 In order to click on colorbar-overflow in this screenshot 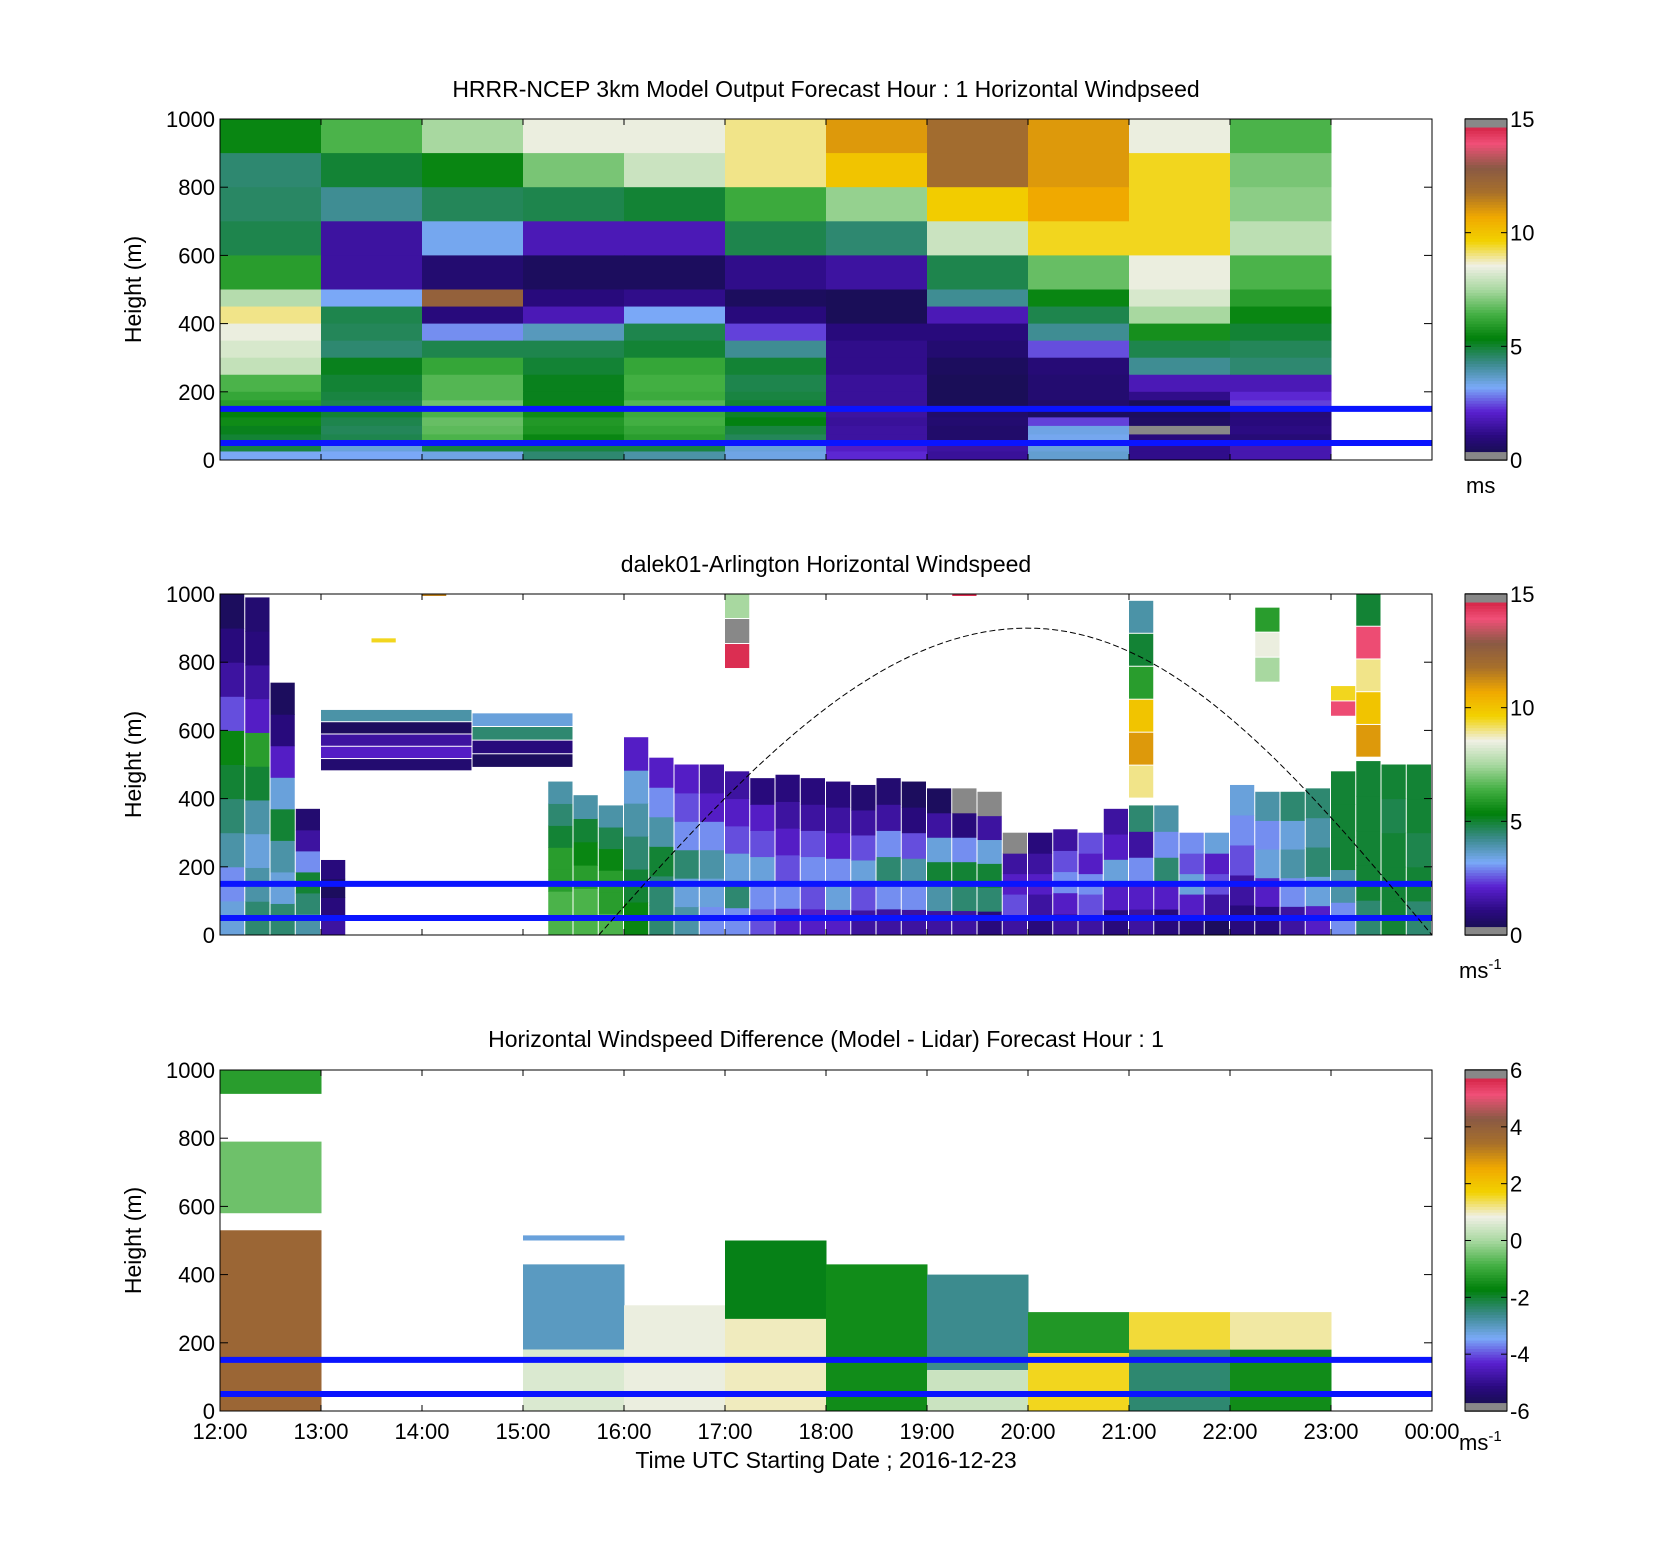, I will do `click(1486, 123)`.